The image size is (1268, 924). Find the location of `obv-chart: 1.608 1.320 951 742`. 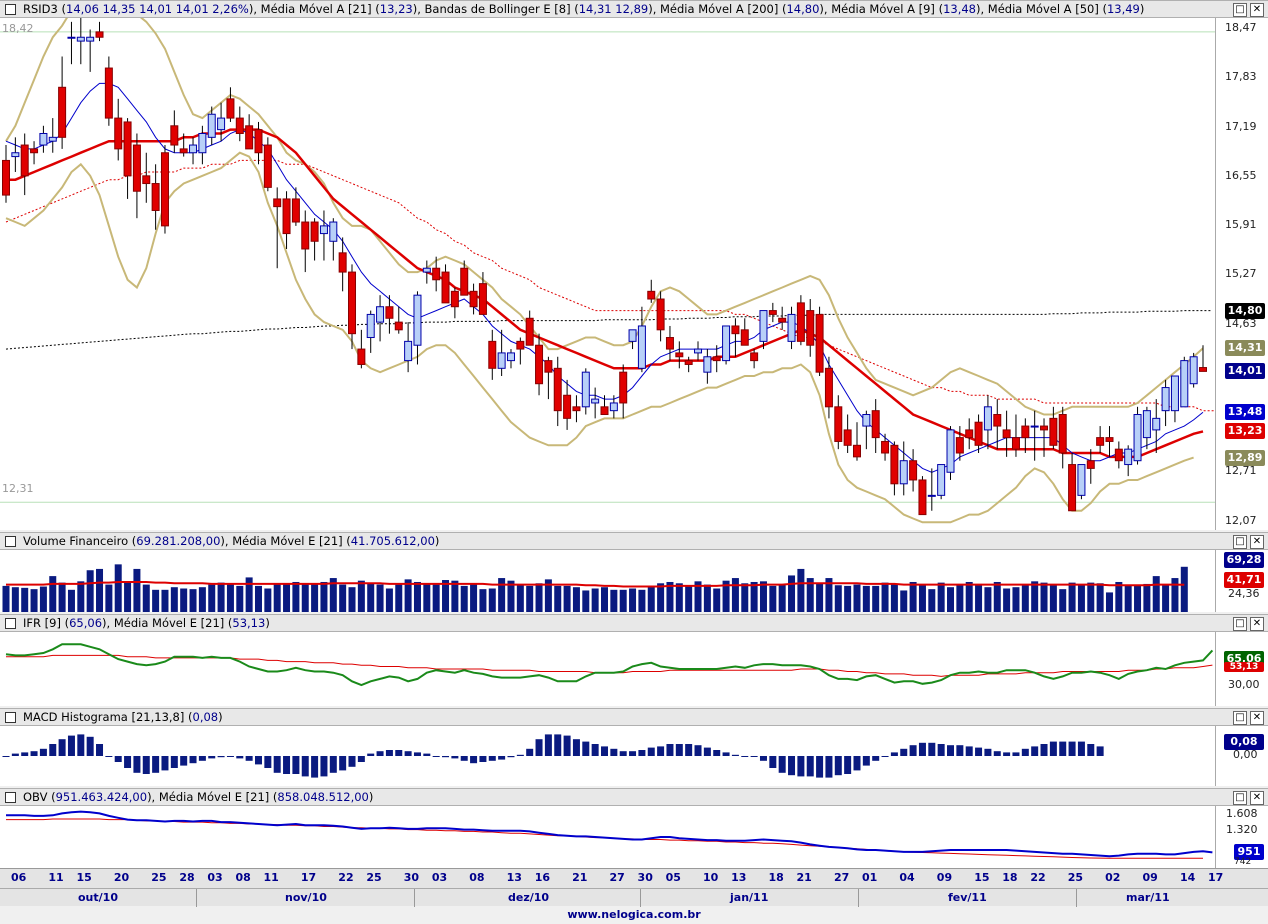

obv-chart: 1.608 1.320 951 742 is located at coordinates (634, 837).